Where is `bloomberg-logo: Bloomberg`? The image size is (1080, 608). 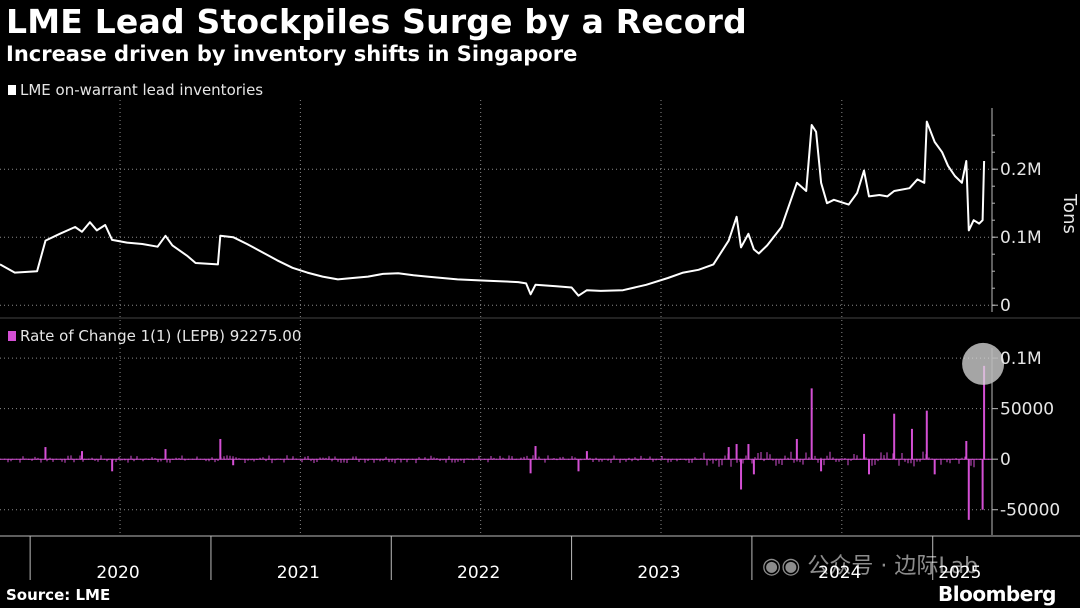 bloomberg-logo: Bloomberg is located at coordinates (997, 594).